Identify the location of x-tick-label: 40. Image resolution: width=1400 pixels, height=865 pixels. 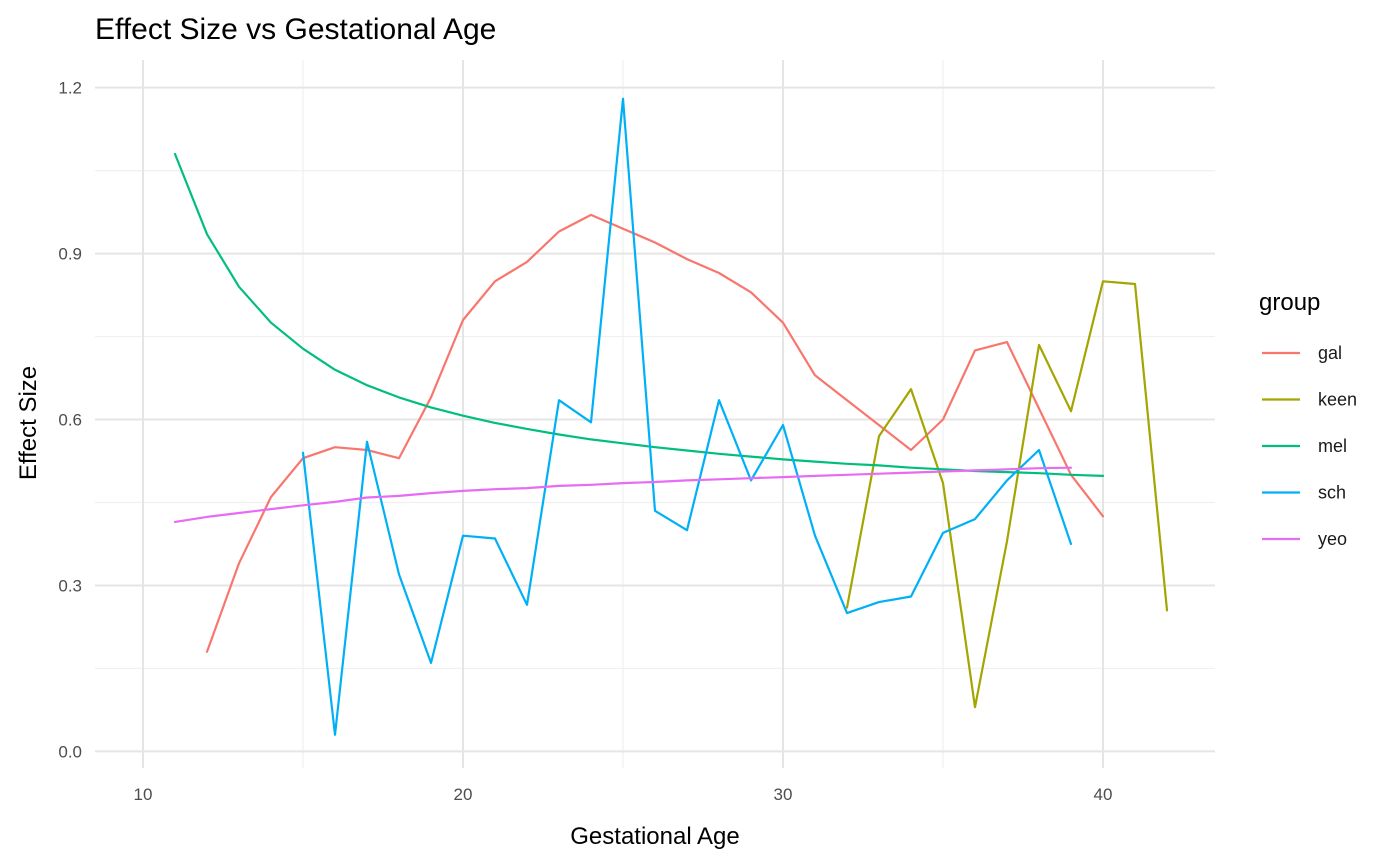
(1103, 794).